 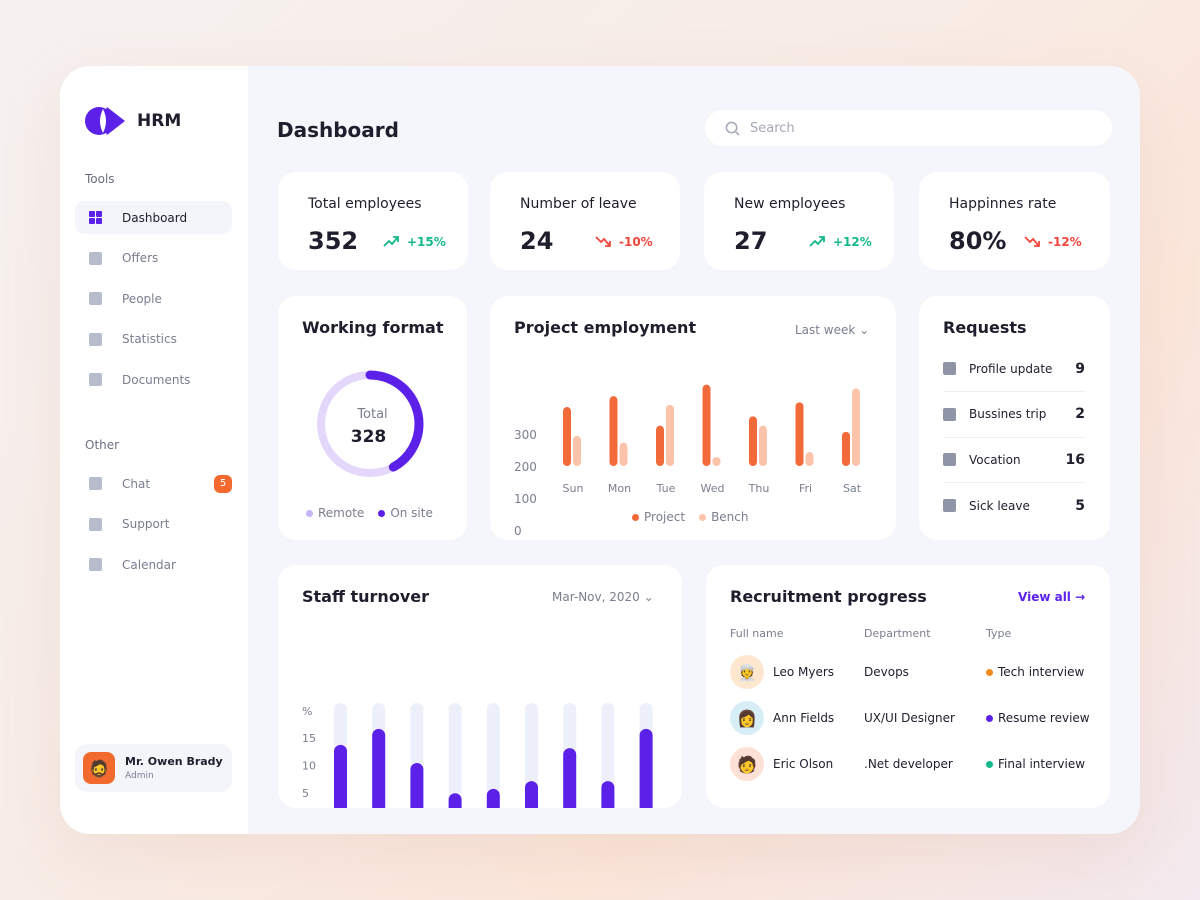 I want to click on period-dropdown: Last week ⌄, so click(x=832, y=330).